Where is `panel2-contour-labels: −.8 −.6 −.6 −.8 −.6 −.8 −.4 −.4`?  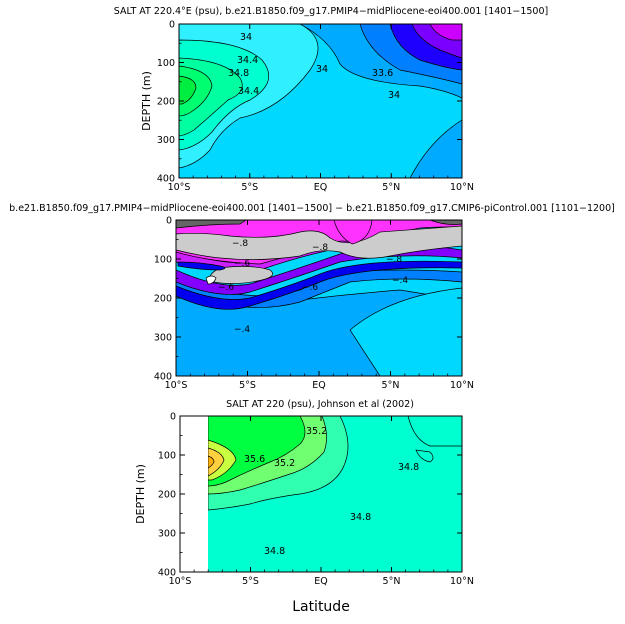 panel2-contour-labels: −.8 −.6 −.6 −.8 −.6 −.8 −.4 −.4 is located at coordinates (313, 287).